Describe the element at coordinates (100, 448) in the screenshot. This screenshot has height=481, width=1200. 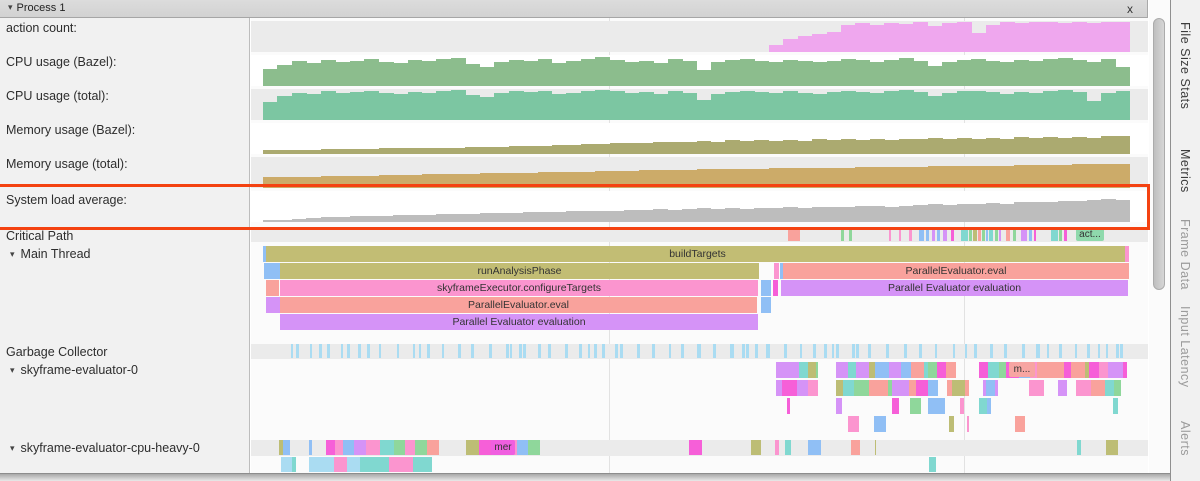
I see `track-label-10: ▾ skyframe-evaluator-cpu-heavy-0` at that location.